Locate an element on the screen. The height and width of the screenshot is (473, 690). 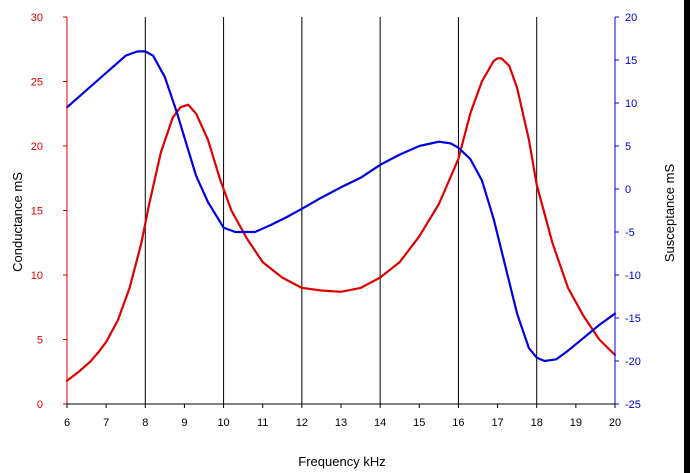
left-tick-label: 0 is located at coordinates (40, 405).